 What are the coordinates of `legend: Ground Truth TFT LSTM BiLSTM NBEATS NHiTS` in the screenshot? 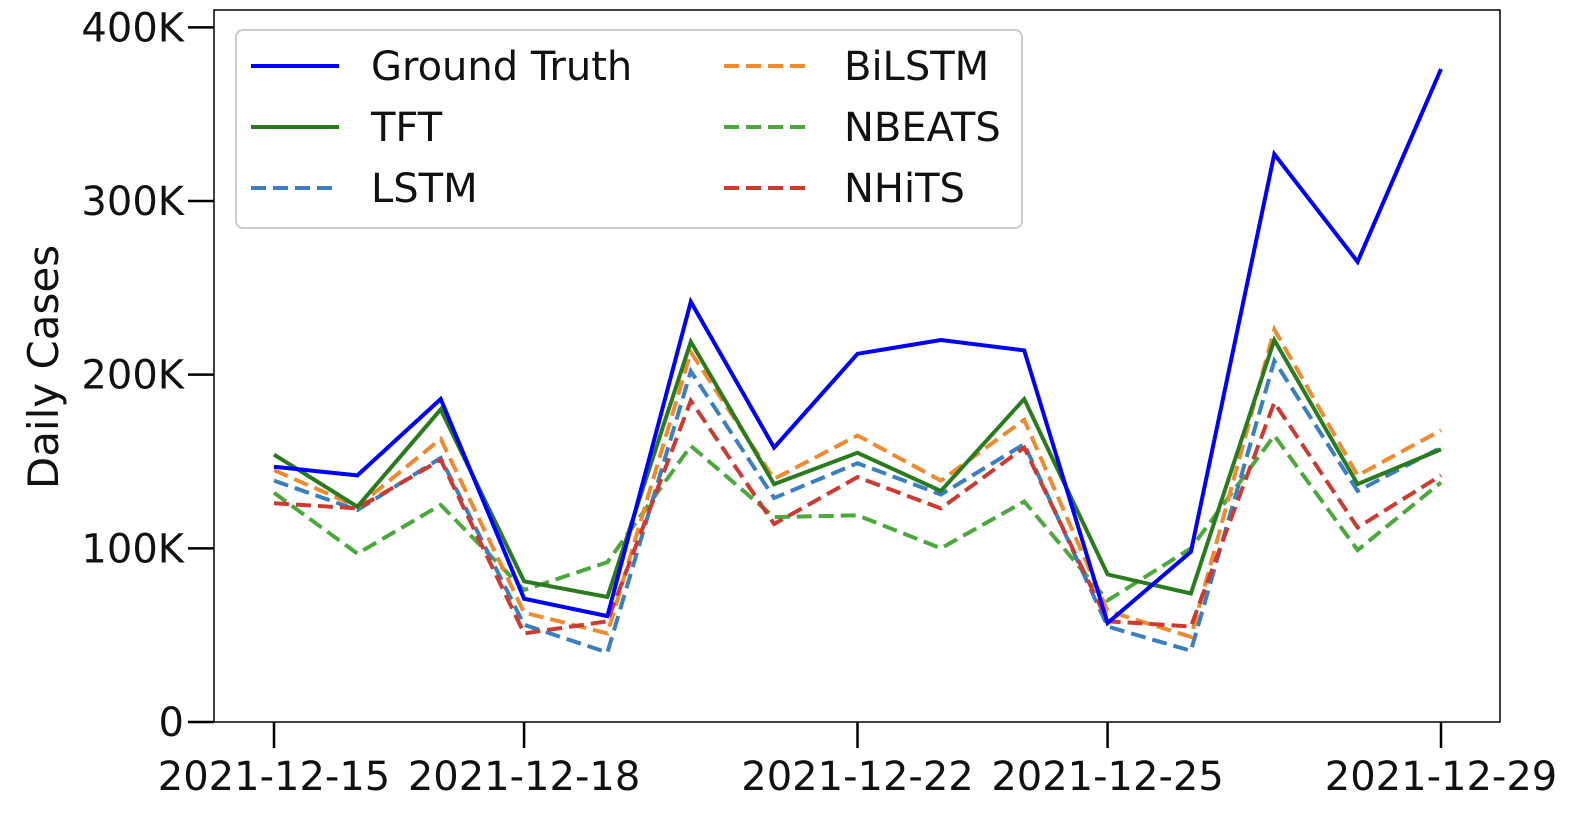 It's located at (629, 129).